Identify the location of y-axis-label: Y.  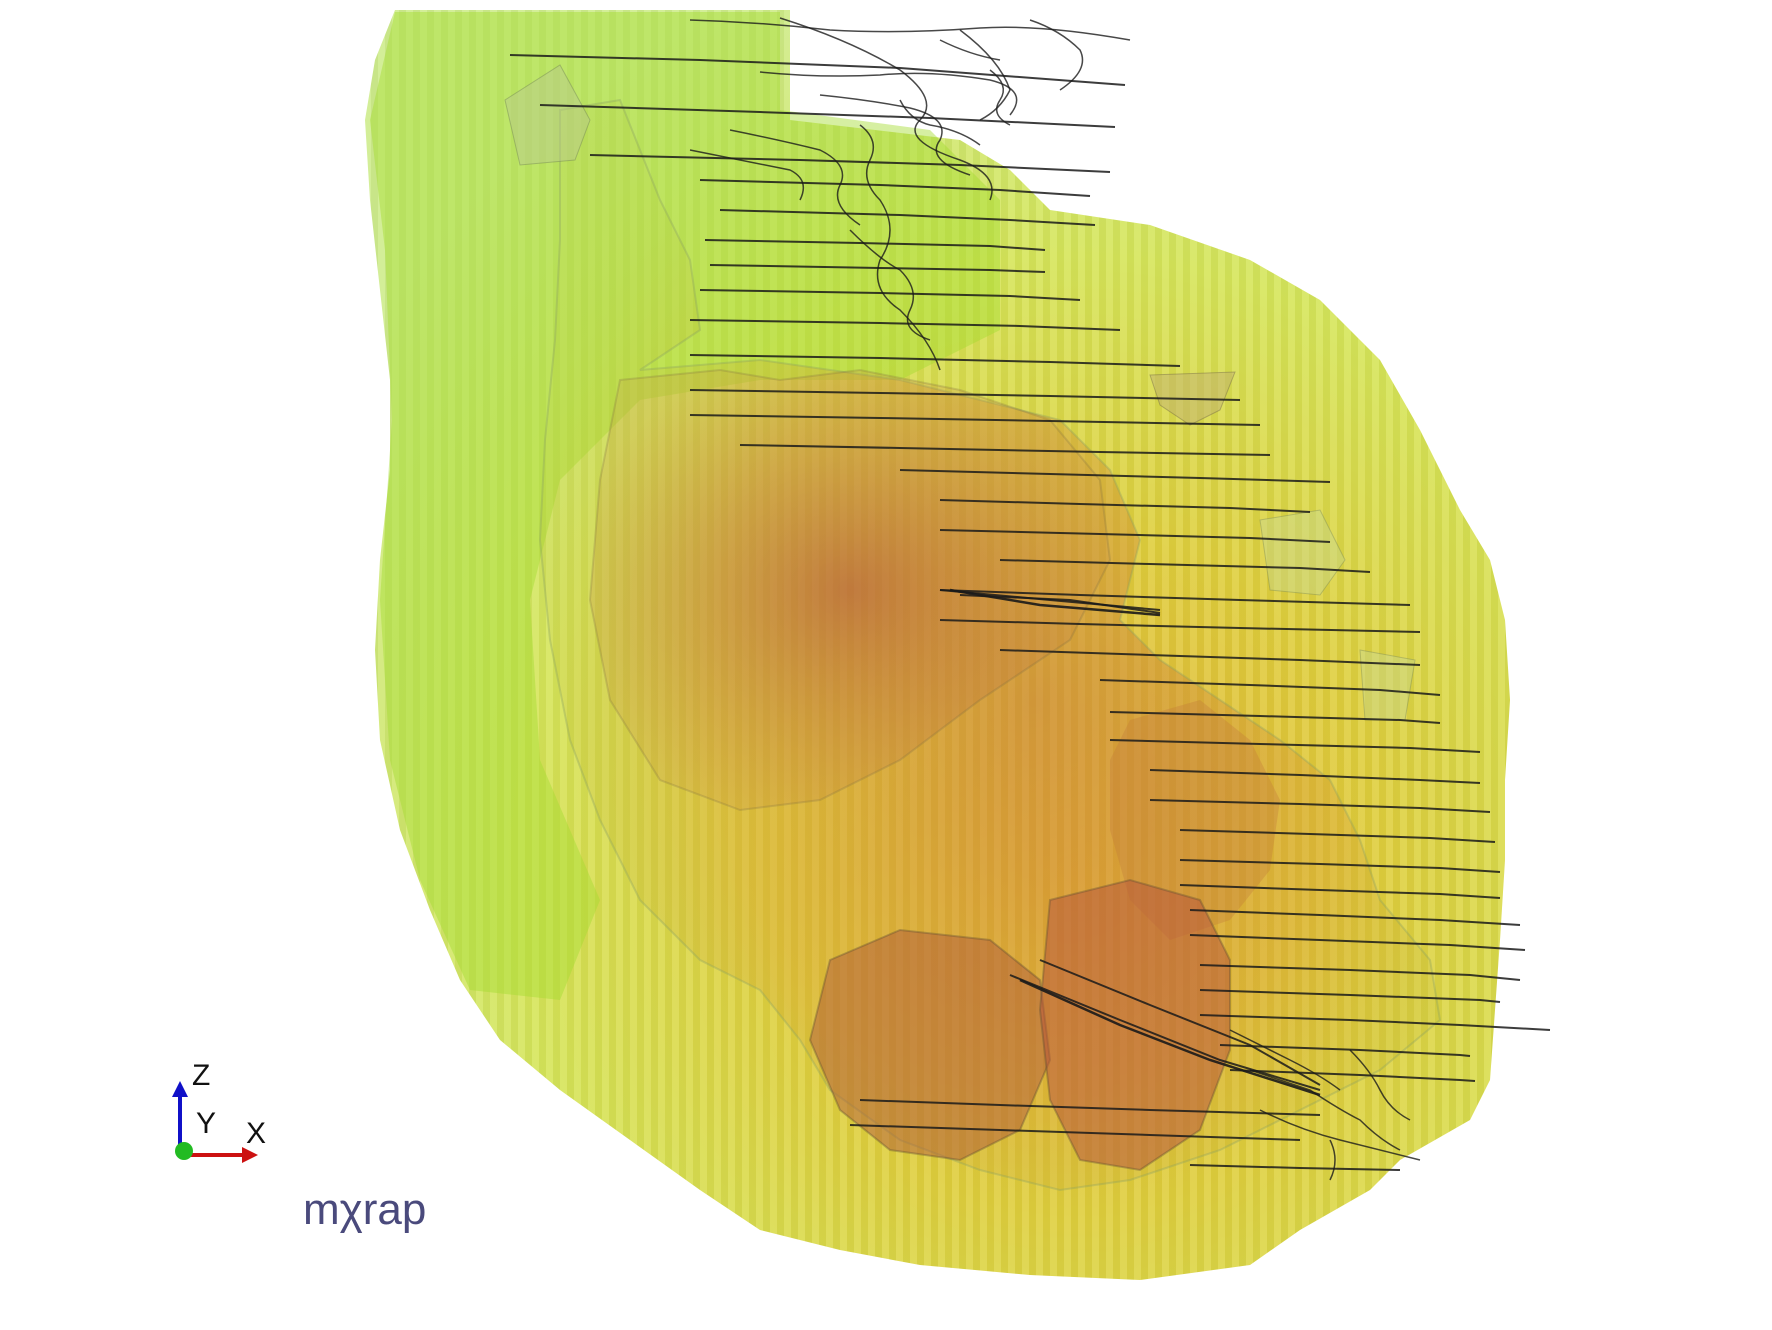
(206, 1123).